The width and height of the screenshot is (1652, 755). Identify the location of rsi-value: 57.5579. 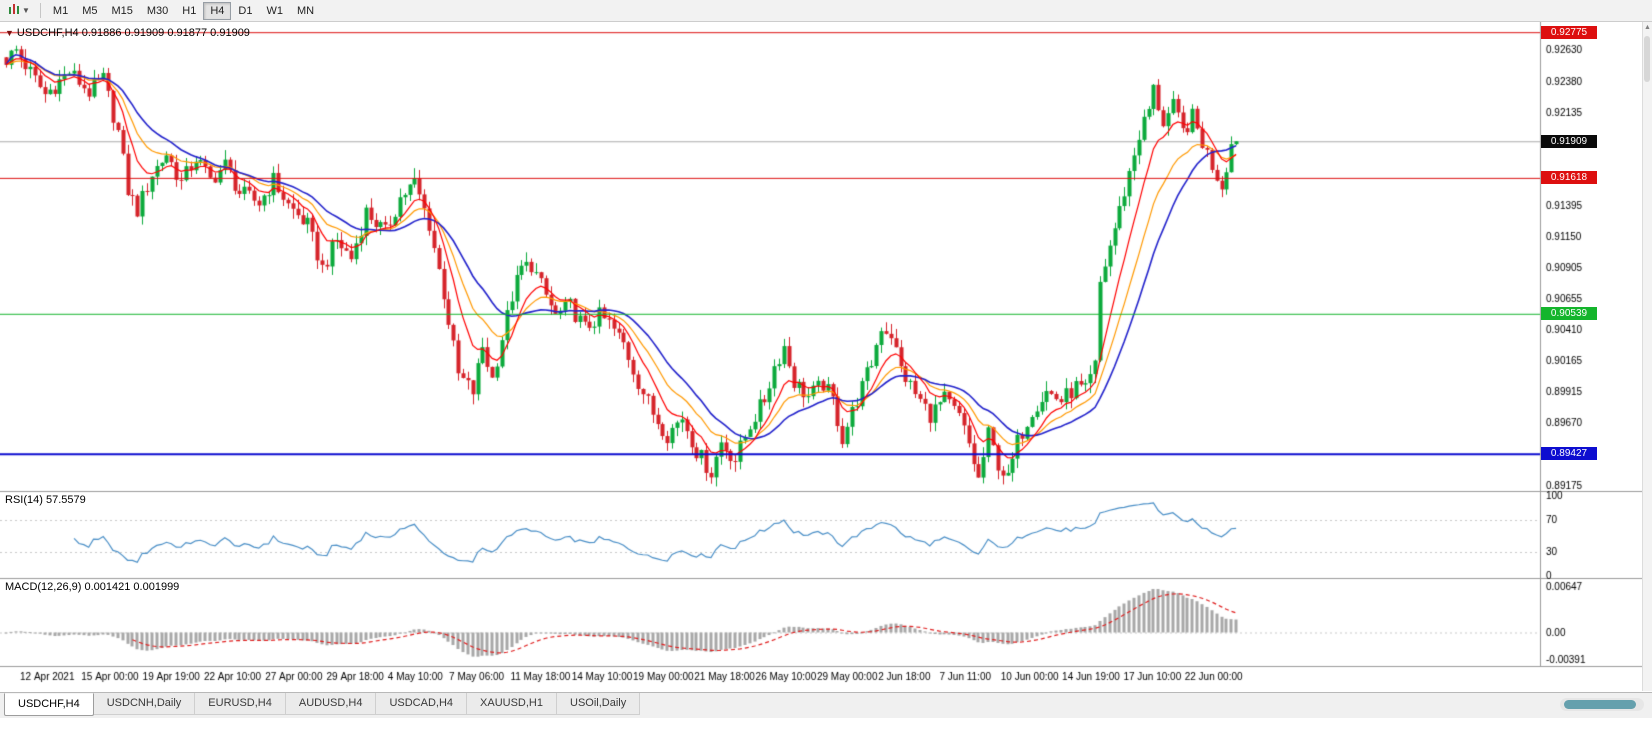
(65, 500).